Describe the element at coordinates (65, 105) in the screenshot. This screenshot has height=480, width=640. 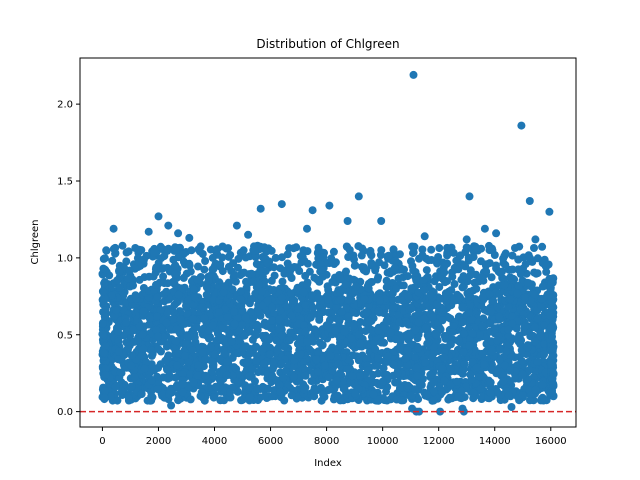
I see `y-tick-label: 2.0` at that location.